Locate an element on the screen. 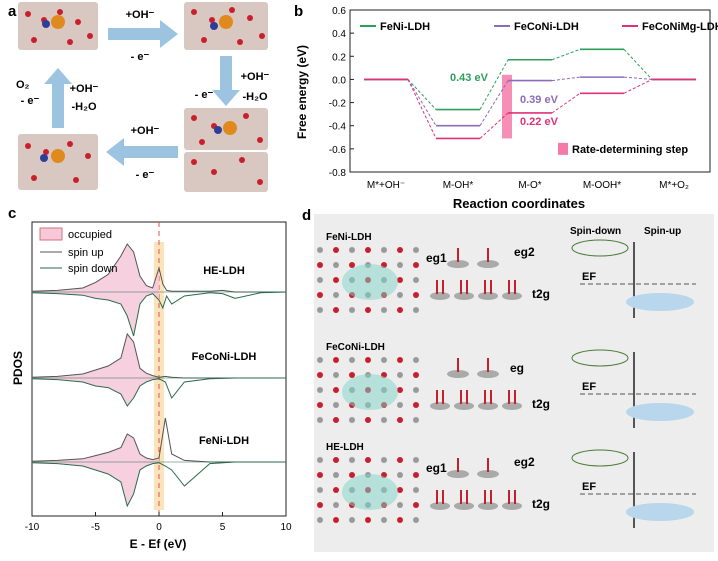 Image resolution: width=718 pixels, height=561 pixels. y-tick-label: -0.8 is located at coordinates (338, 173).